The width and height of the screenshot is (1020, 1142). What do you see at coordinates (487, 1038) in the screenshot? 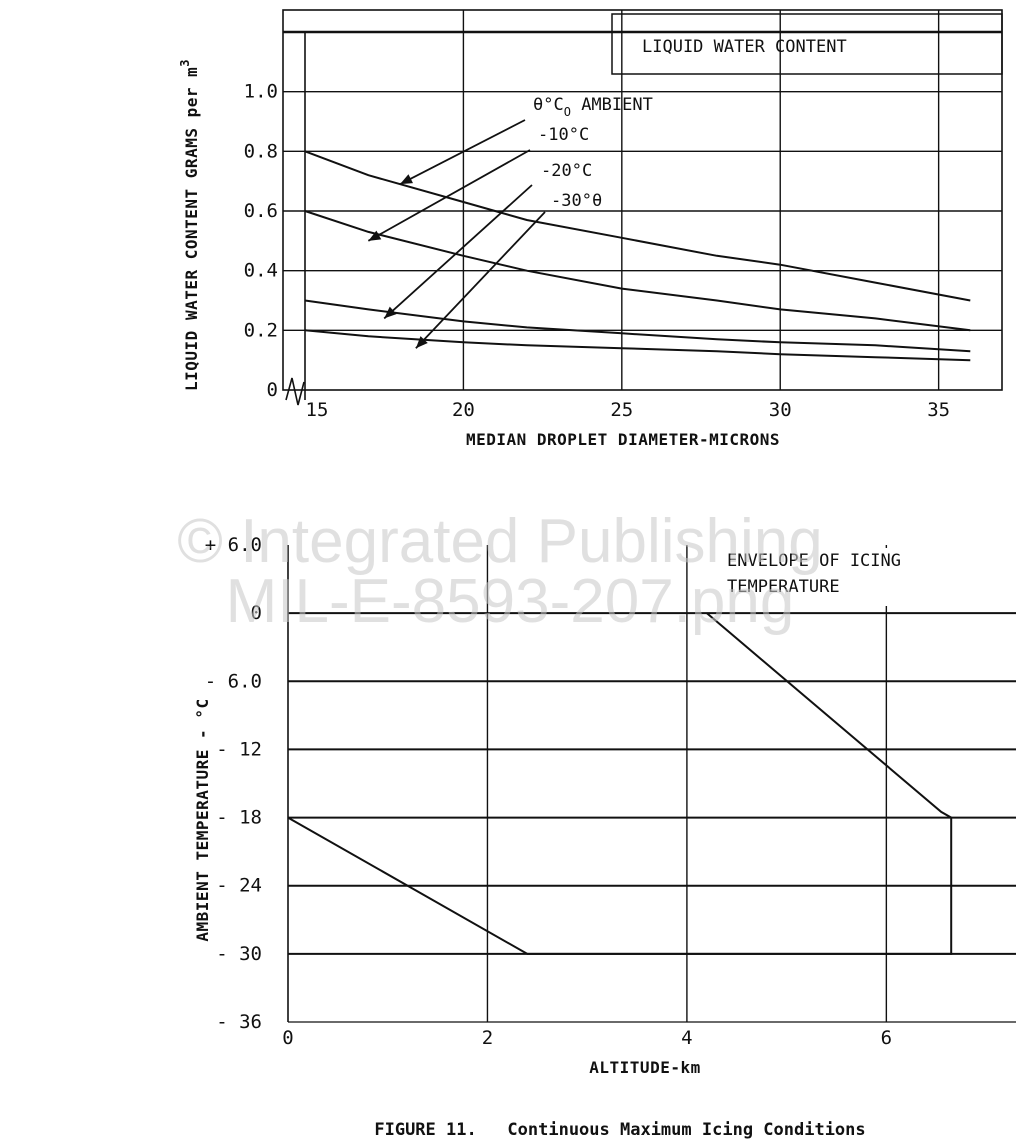
I see `bottom-chart-x-tick-label: 2` at bounding box center [487, 1038].